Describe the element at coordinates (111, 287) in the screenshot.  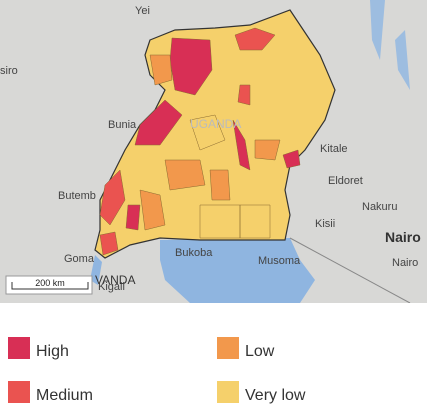
I see `place-label: Kigali` at that location.